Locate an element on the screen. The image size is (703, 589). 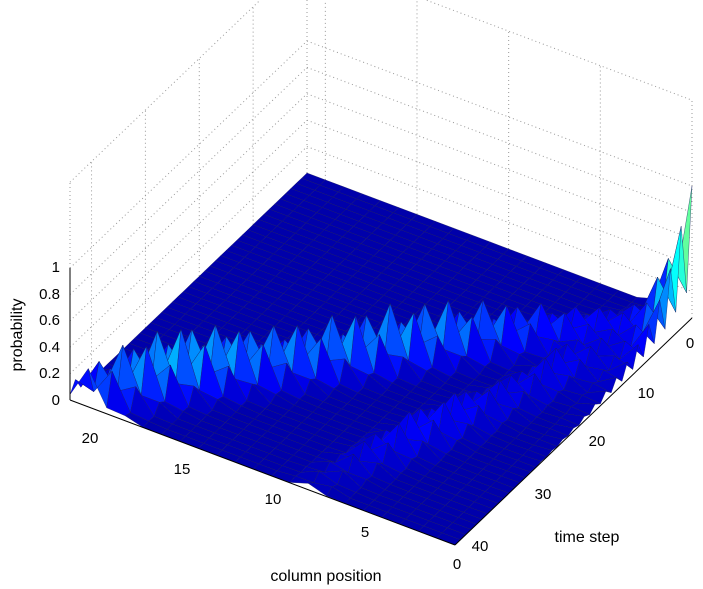
x-tick-label: 15 is located at coordinates (182, 469).